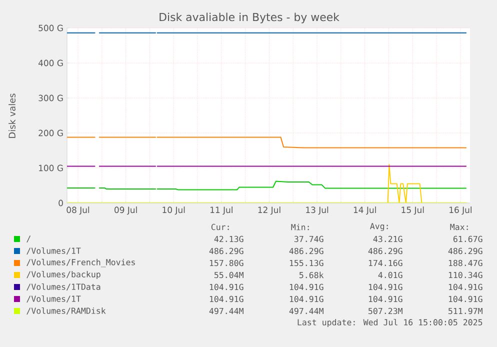 Image resolution: width=497 pixels, height=347 pixels. I want to click on x-tick-label: 12 Jul, so click(269, 210).